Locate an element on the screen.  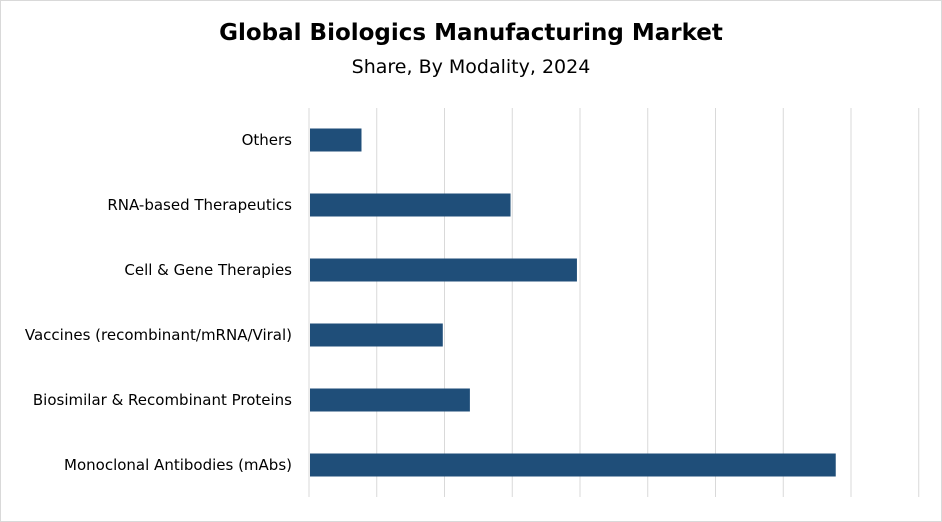
category-label: Biosimilar & Recombinant Proteins is located at coordinates (162, 400).